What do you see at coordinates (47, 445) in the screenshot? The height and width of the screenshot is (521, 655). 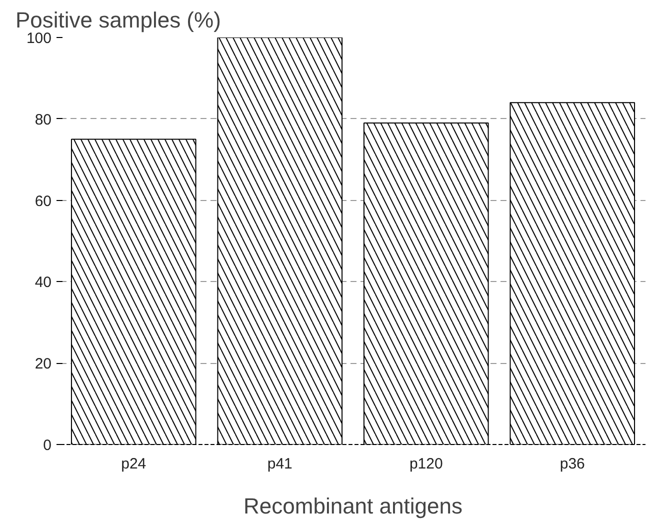 I see `y-tick-label: 0` at bounding box center [47, 445].